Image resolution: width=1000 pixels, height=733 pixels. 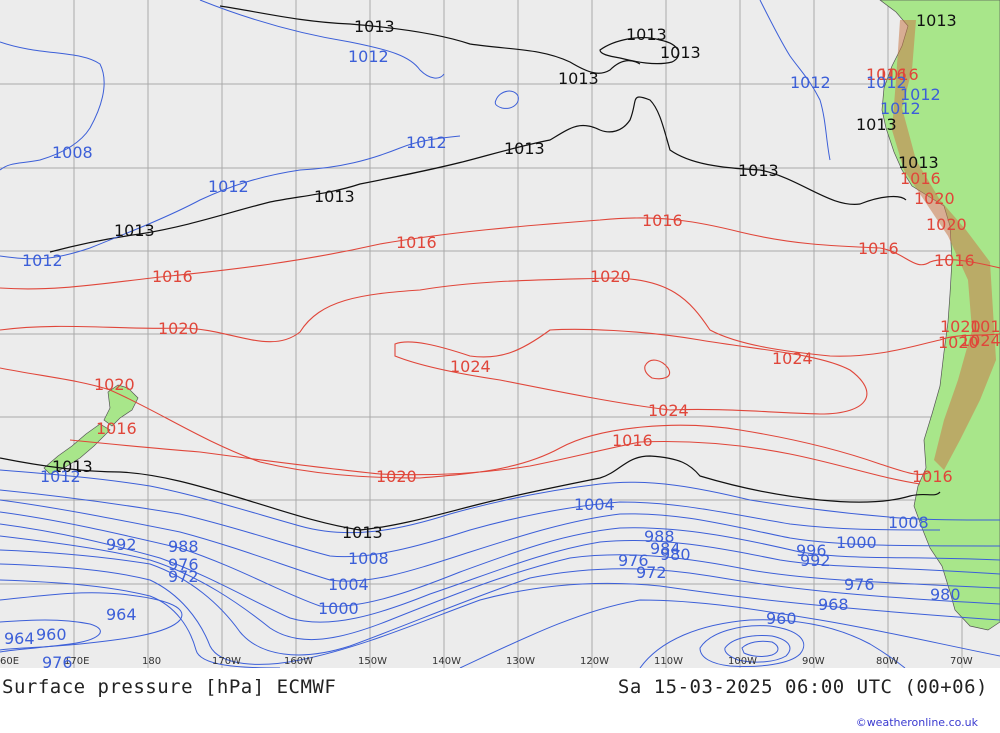 What do you see at coordinates (446, 661) in the screenshot?
I see `tick-label: 140W` at bounding box center [446, 661].